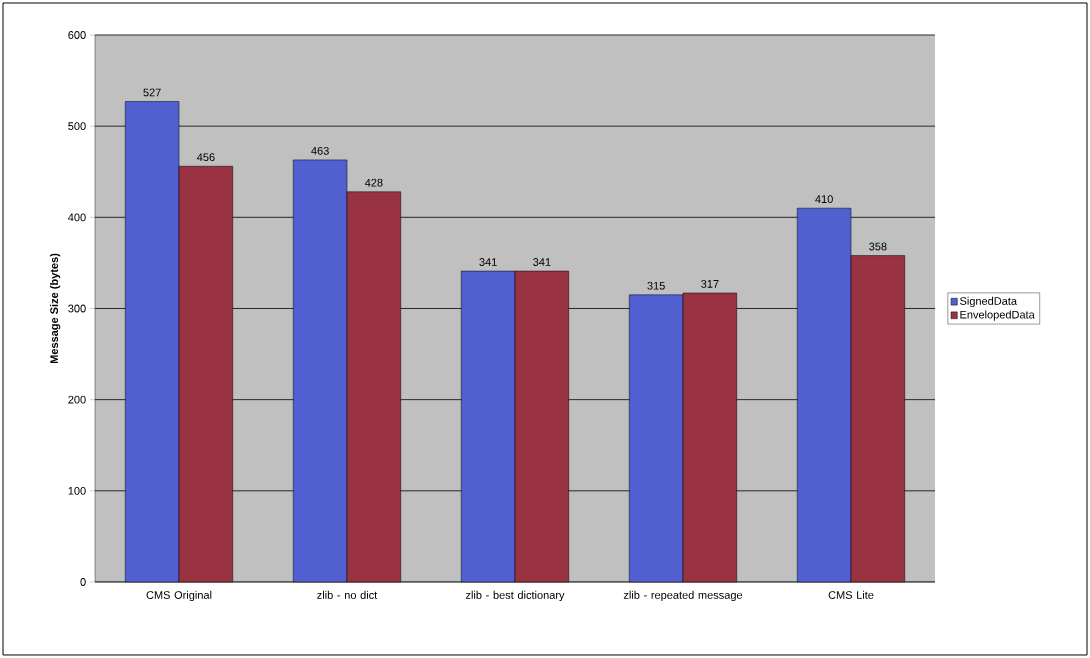 The height and width of the screenshot is (658, 1090). What do you see at coordinates (878, 246) in the screenshot?
I see `data-label: 358` at bounding box center [878, 246].